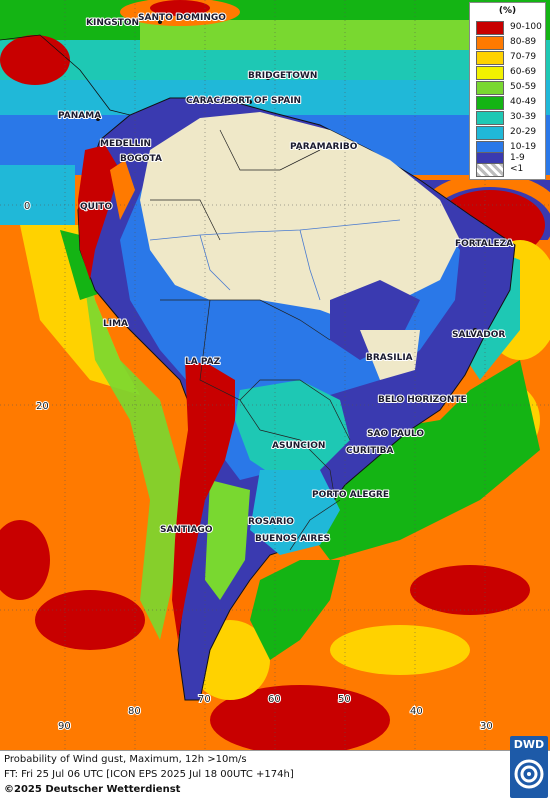 The height and width of the screenshot is (801, 550). Describe the element at coordinates (344, 699) in the screenshot. I see `lon-label: 50` at that location.